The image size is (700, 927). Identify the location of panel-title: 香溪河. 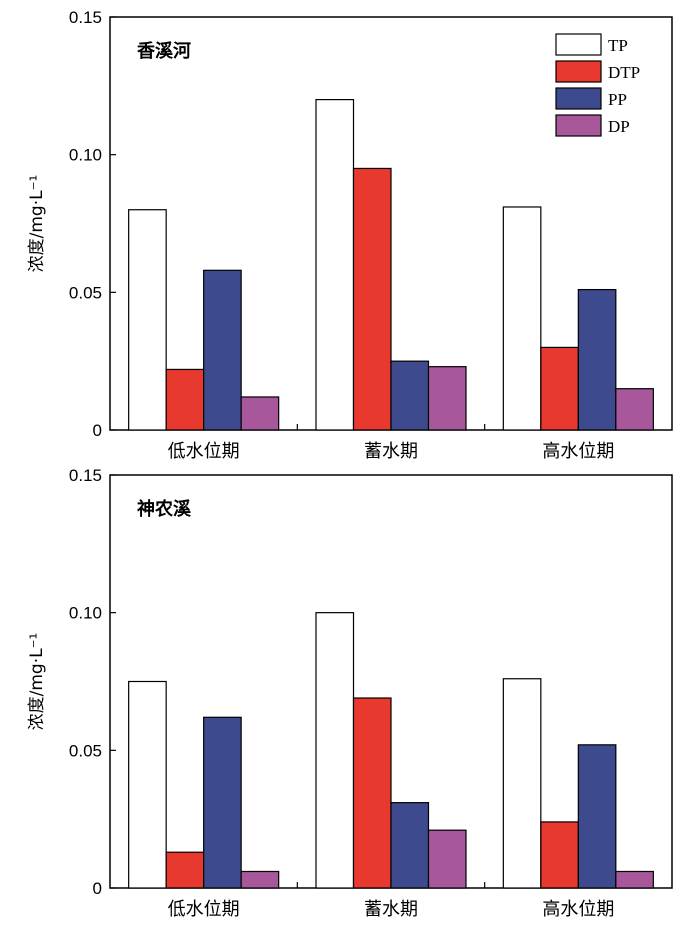
(163, 51).